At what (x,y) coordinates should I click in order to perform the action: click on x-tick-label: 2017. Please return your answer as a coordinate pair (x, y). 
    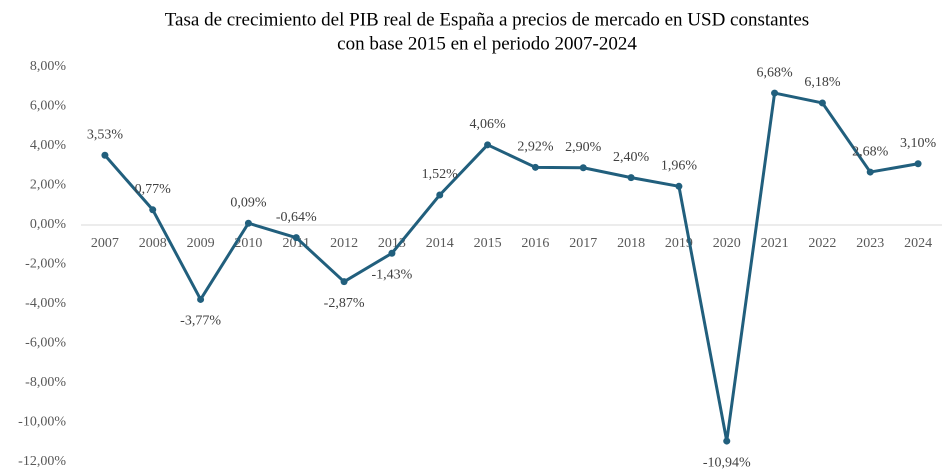
    Looking at the image, I should click on (583, 243).